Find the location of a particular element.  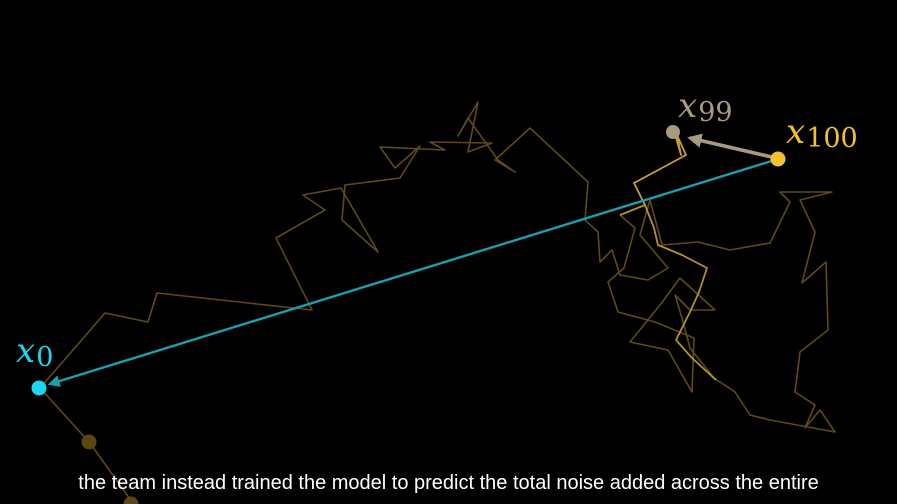

faded-point-bottom is located at coordinates (131, 500).